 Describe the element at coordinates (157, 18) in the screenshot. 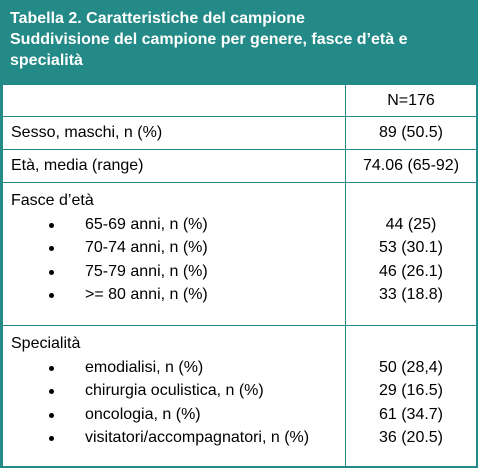

I see `title: Tabella 2. Caratteristiche del campione` at that location.